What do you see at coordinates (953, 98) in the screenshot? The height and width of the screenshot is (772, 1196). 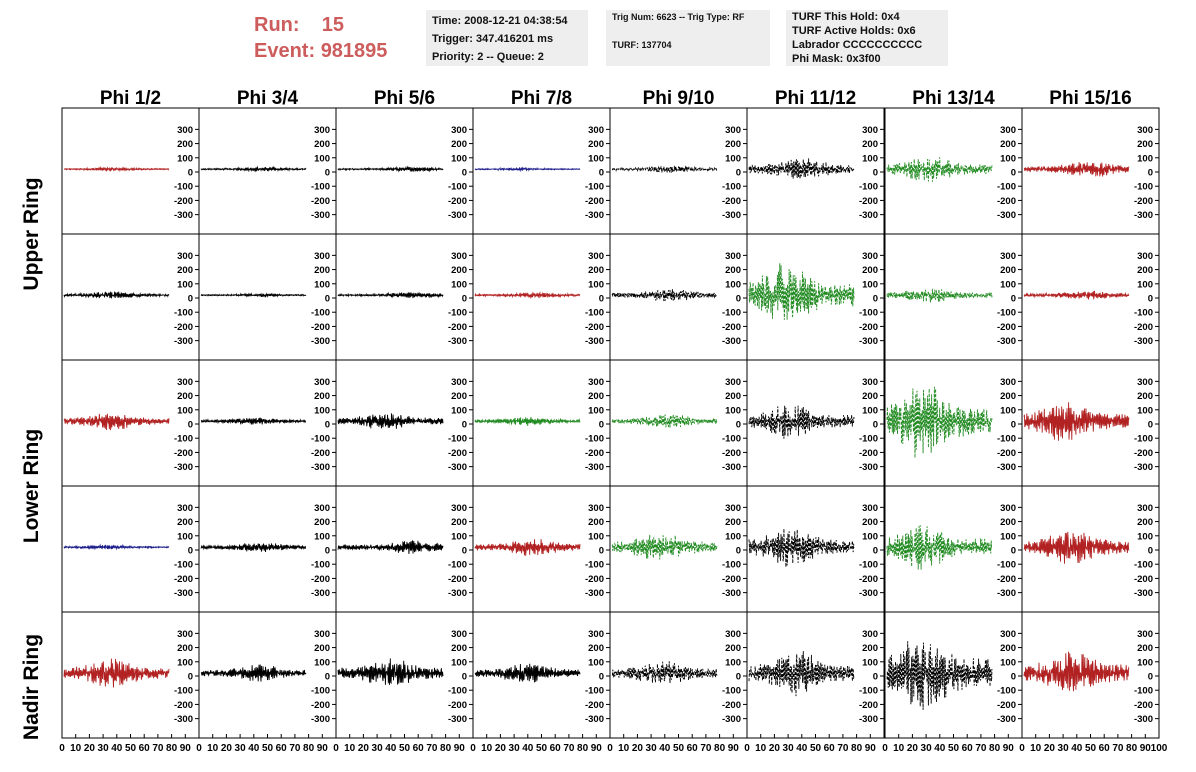 I see `column-title: Phi 13/14` at bounding box center [953, 98].